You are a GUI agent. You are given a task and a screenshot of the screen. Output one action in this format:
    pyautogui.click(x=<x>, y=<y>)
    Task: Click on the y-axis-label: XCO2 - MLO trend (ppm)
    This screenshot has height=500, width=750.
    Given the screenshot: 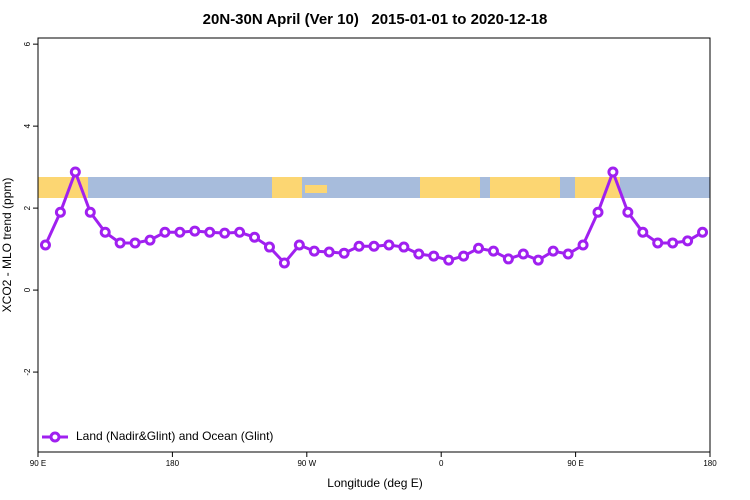 What is the action you would take?
    pyautogui.click(x=7, y=245)
    